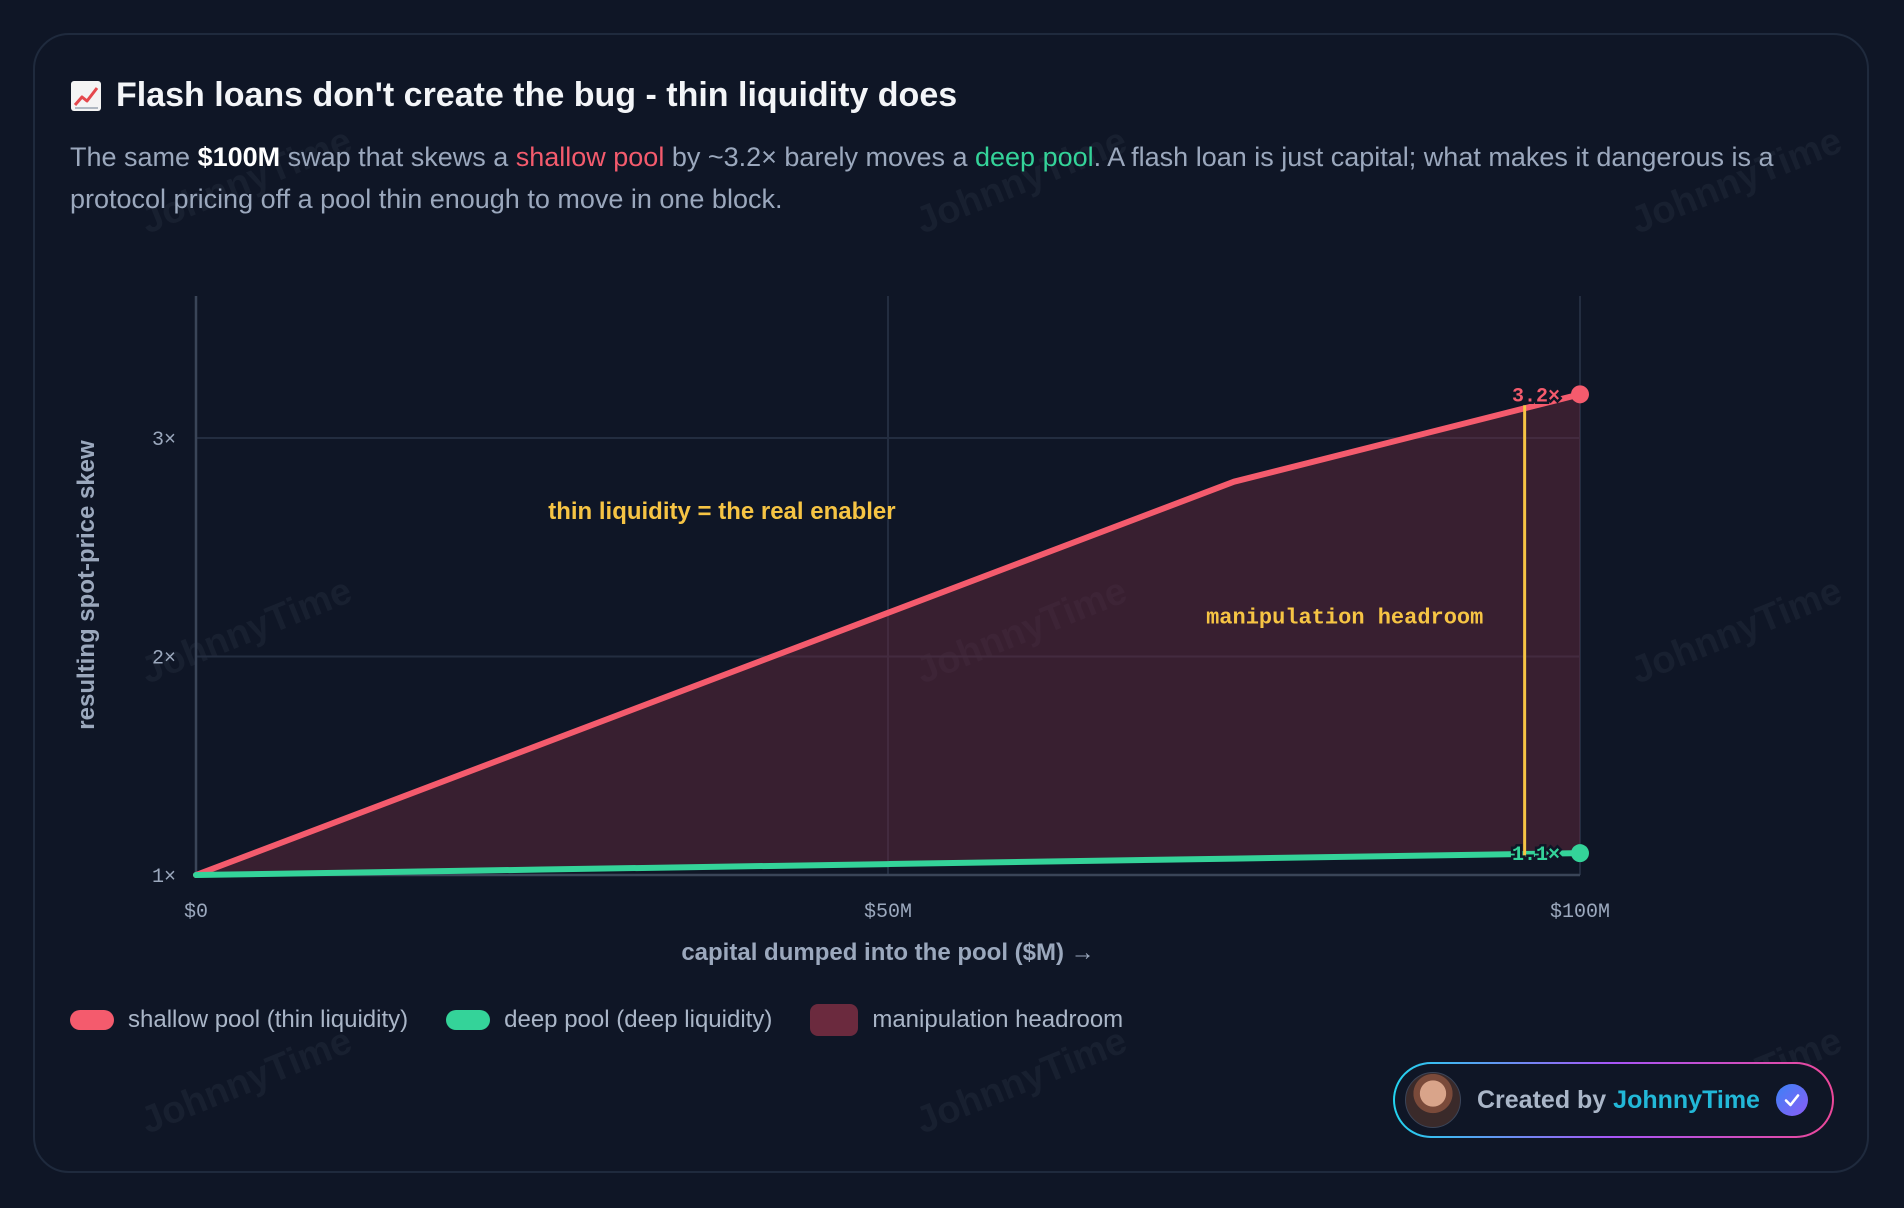 The image size is (1904, 1208). Describe the element at coordinates (1536, 396) in the screenshot. I see `shallow-pool-end-label: 3.2×` at that location.